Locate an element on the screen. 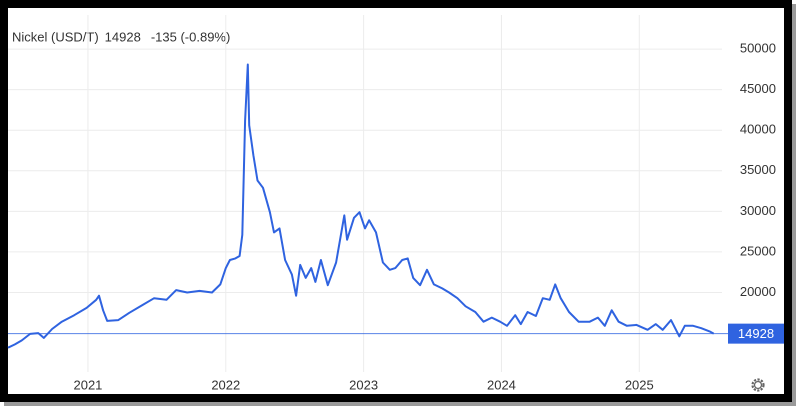 The height and width of the screenshot is (410, 800). settings-icon is located at coordinates (758, 385).